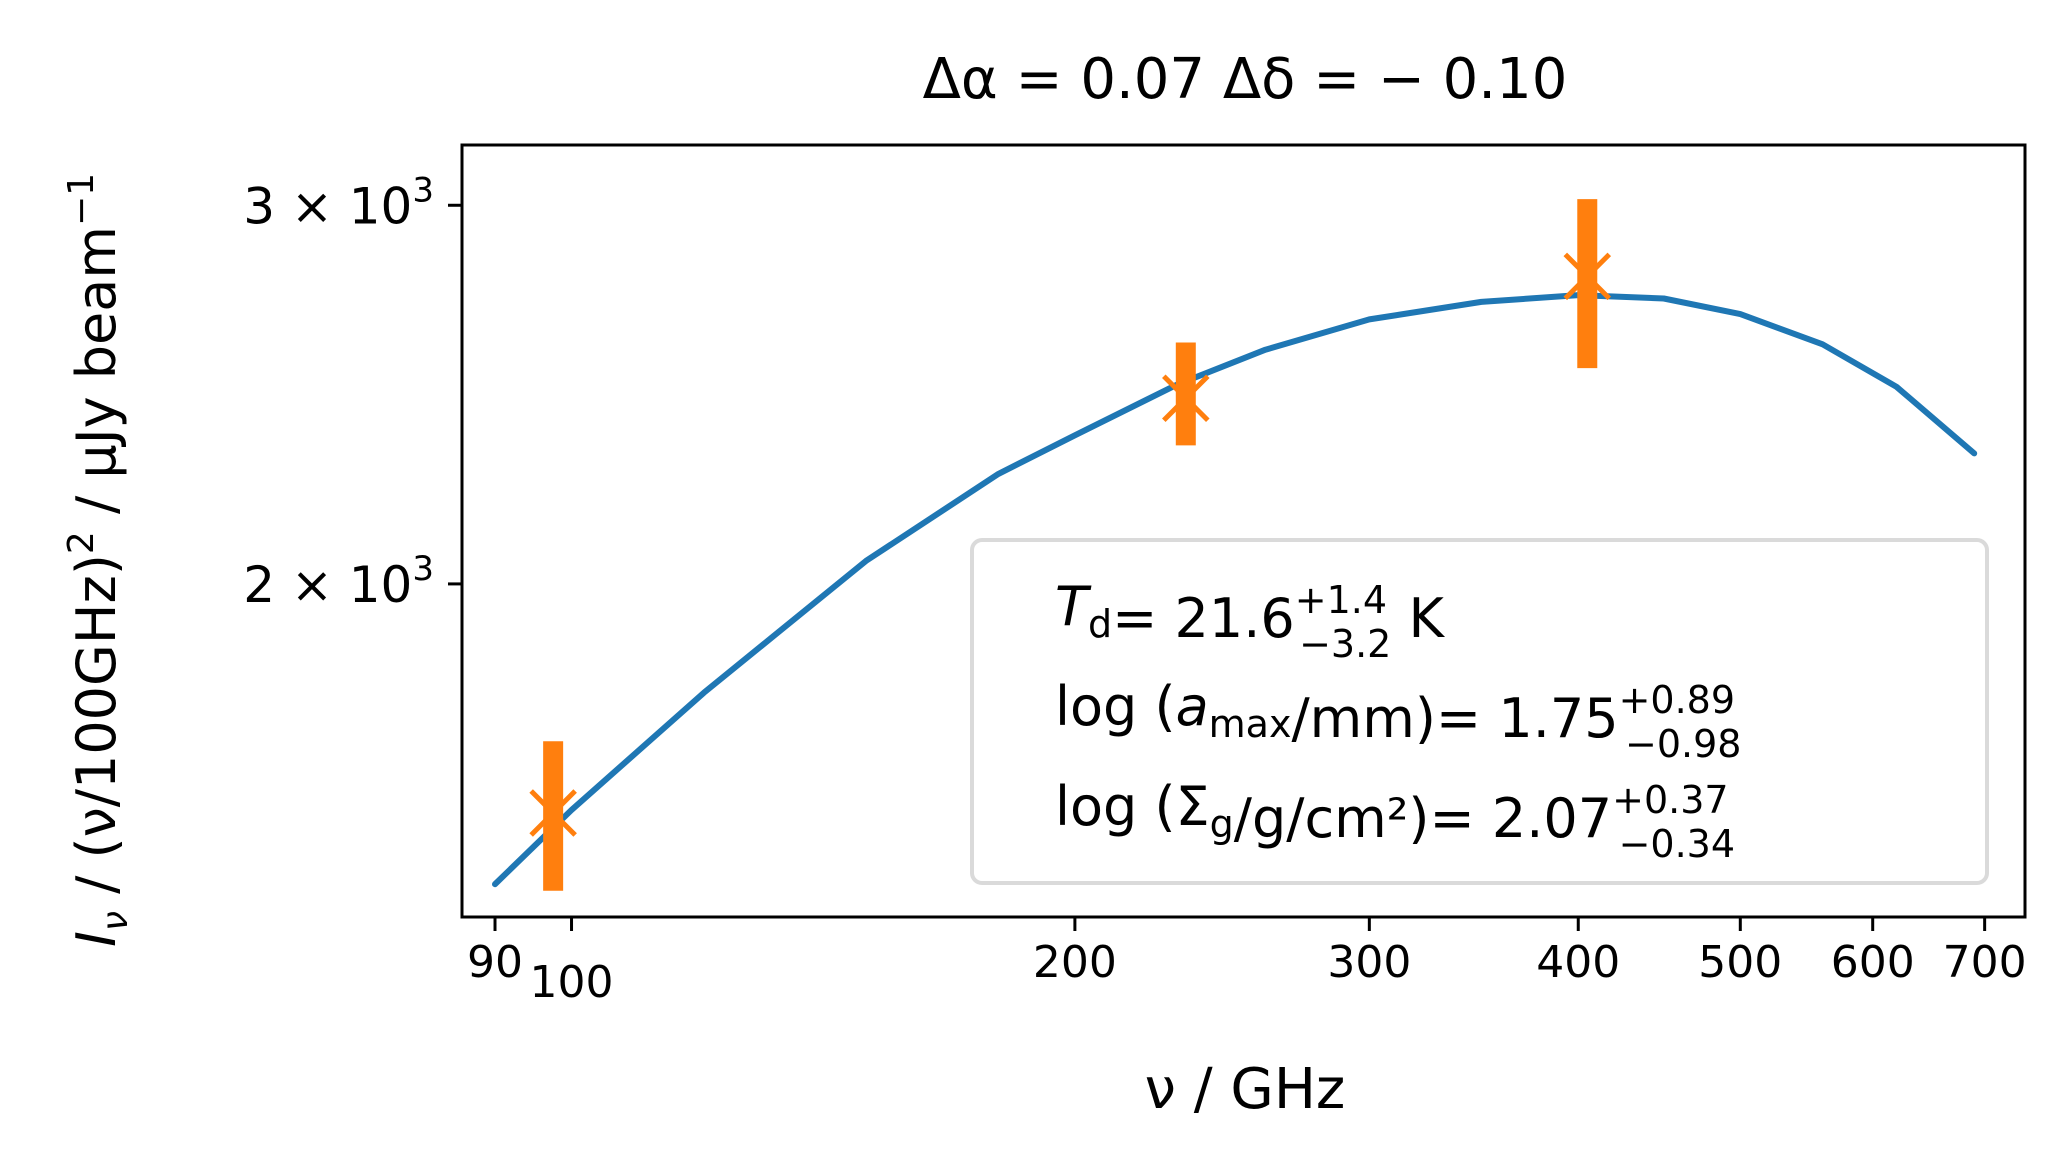  Describe the element at coordinates (338, 581) in the screenshot. I see `y-tick-label: 2 × 10³` at that location.